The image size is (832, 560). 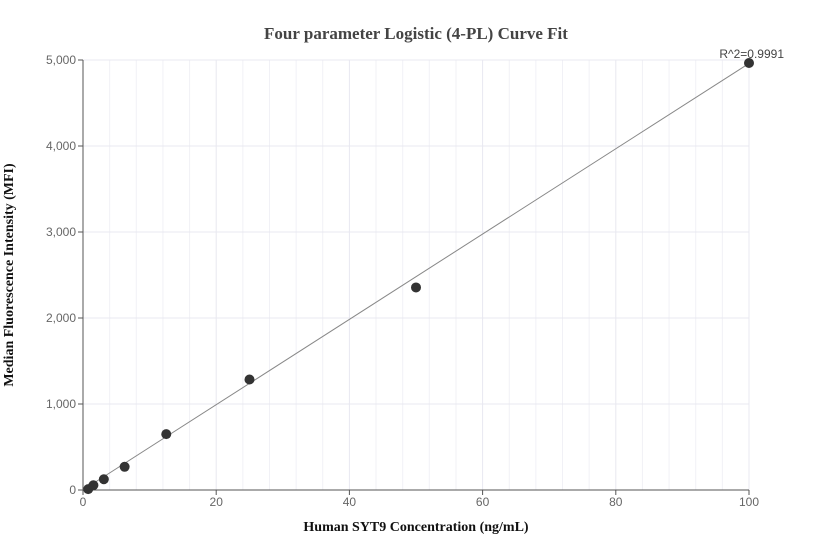 I want to click on r-squared-annotation: R^2=0.9991, so click(x=751, y=54).